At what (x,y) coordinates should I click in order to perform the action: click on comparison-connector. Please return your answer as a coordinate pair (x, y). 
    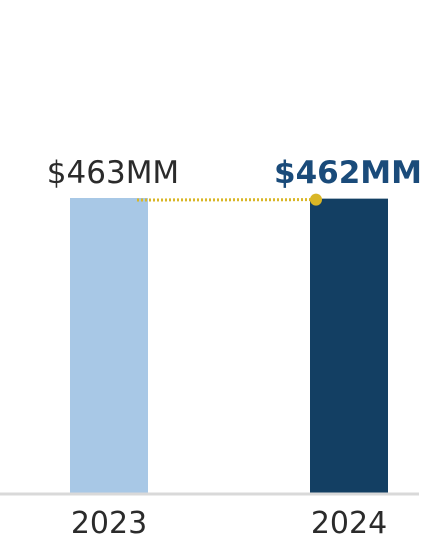
    Looking at the image, I should click on (229, 199).